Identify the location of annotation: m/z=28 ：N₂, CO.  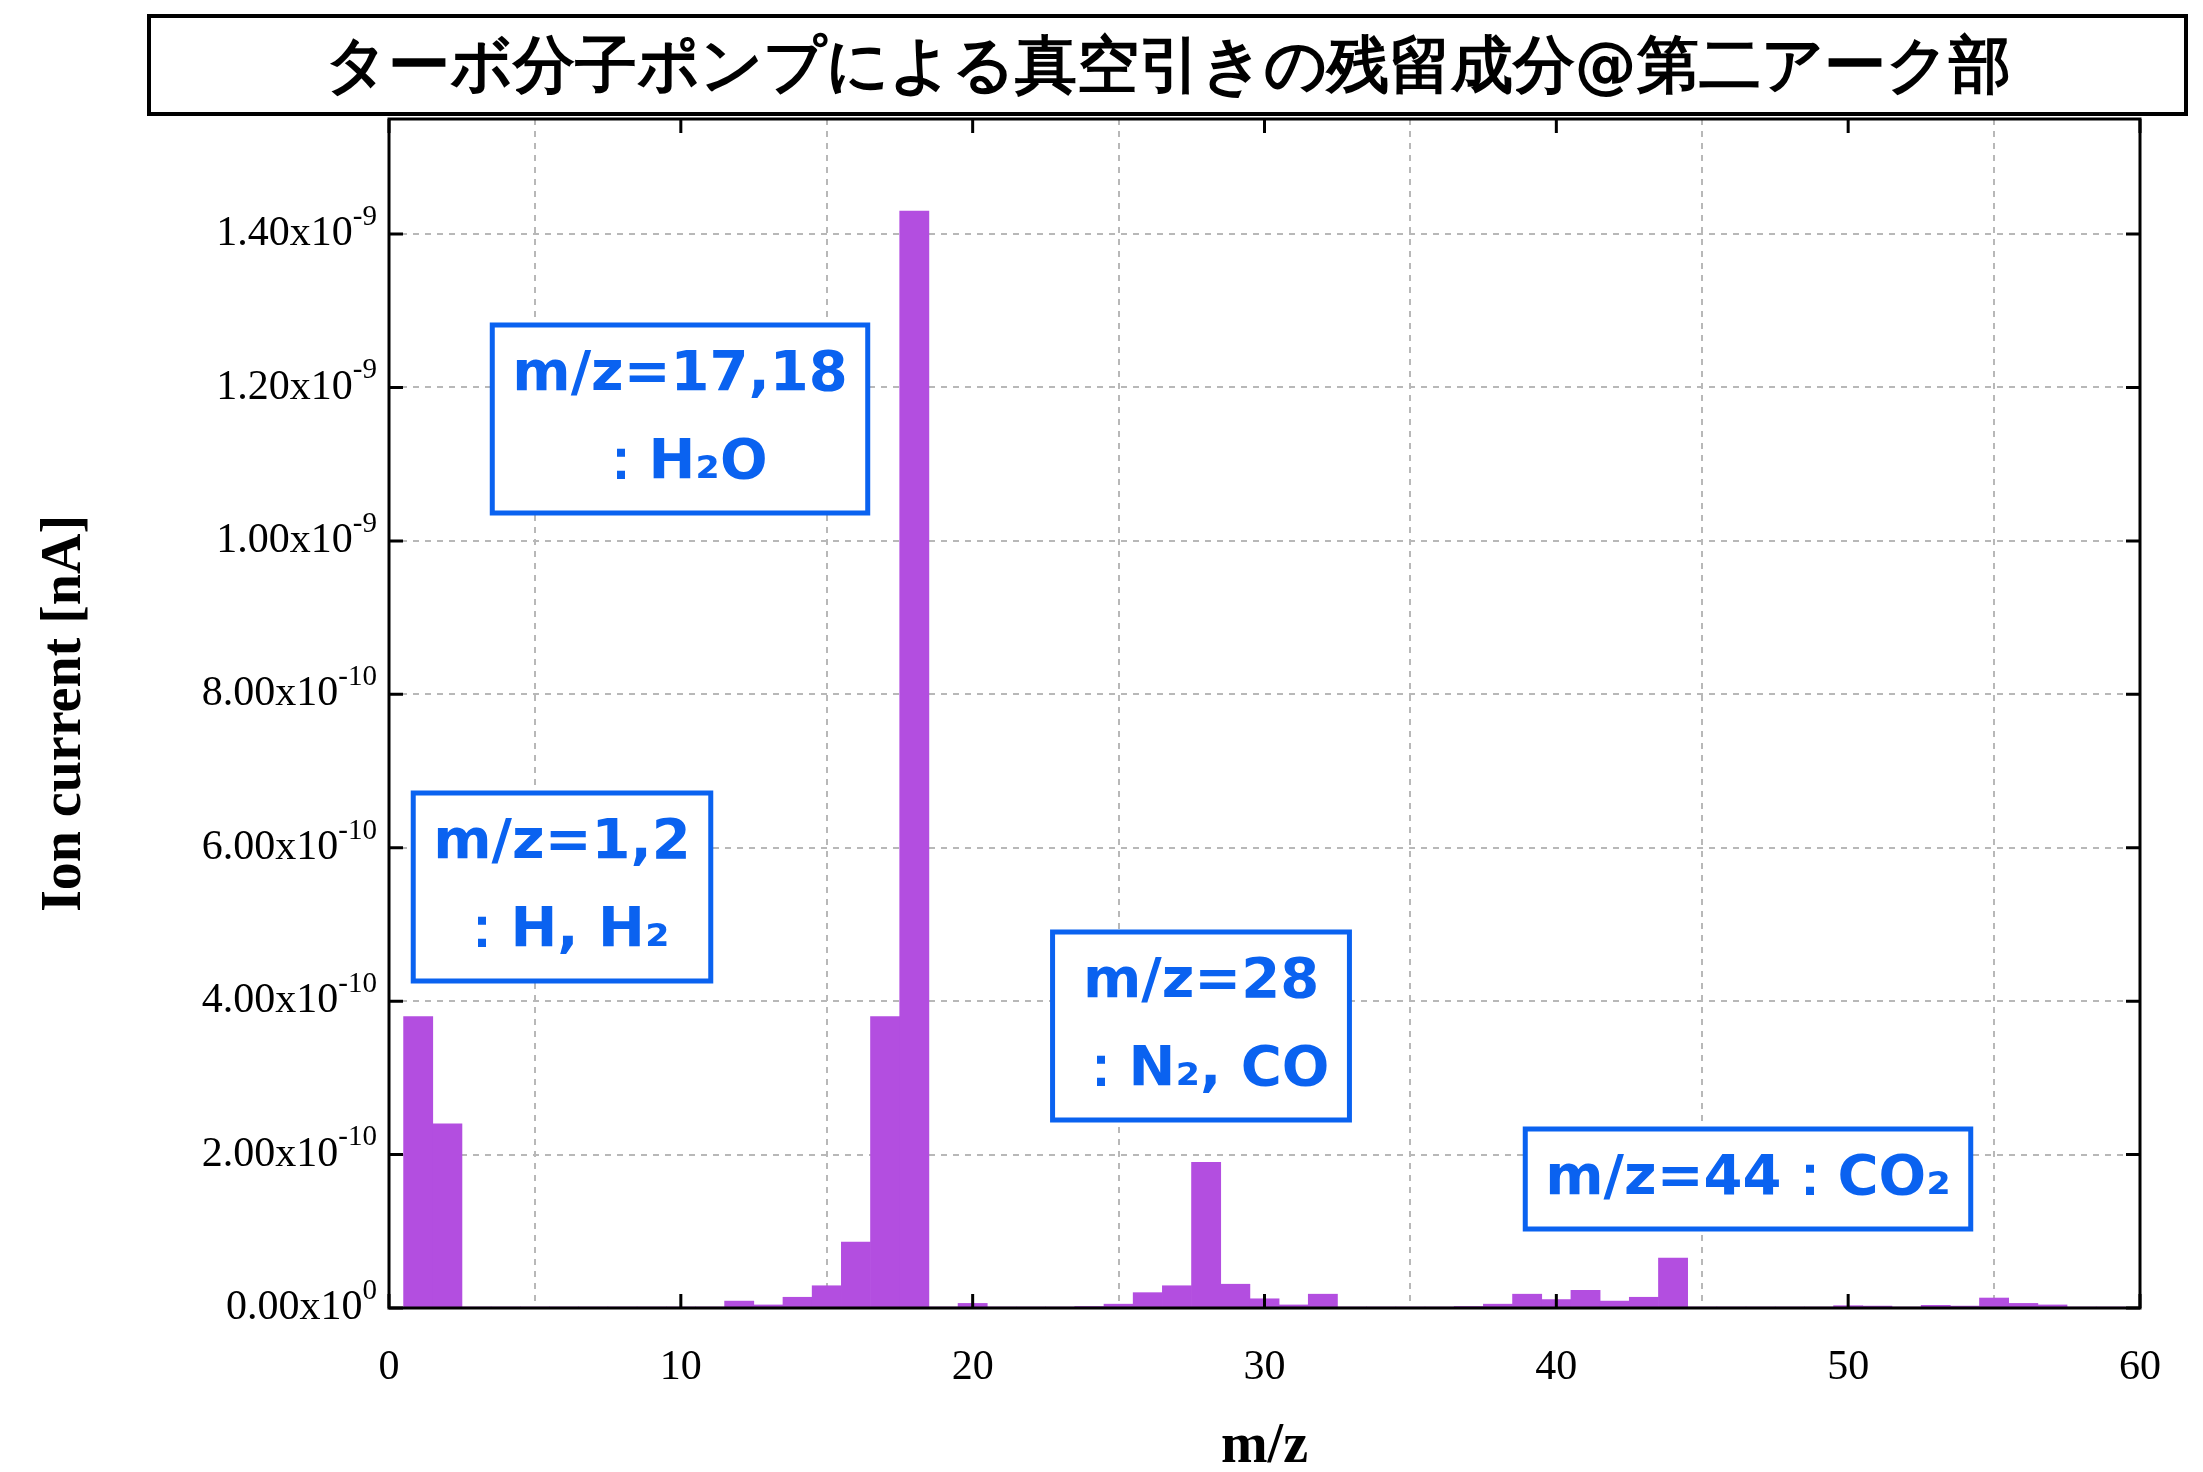
(1201, 1021).